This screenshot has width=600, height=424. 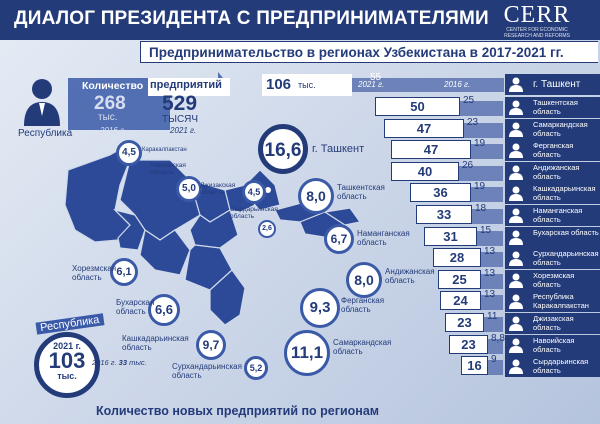 I want to click on circle-andijan: 8,0, so click(x=364, y=280).